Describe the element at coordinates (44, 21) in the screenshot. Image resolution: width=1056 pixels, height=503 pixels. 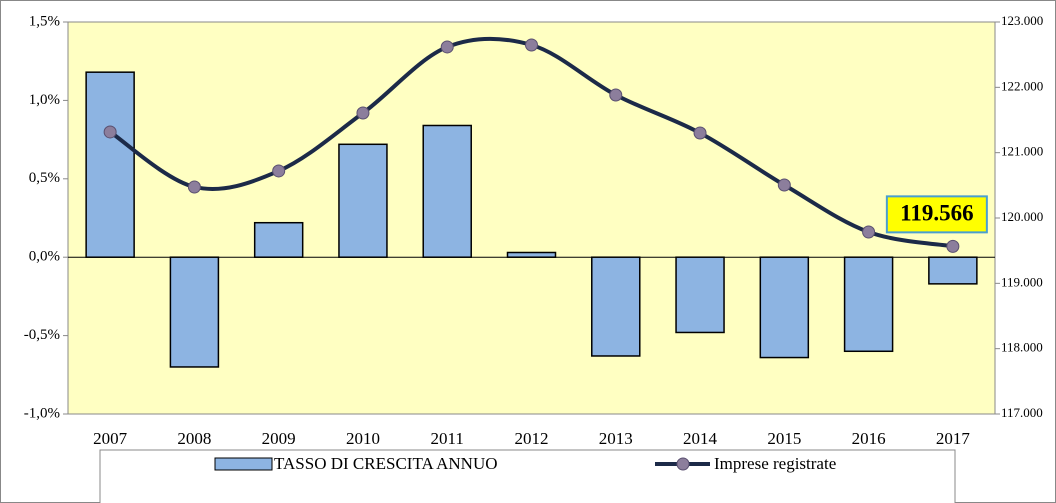
I see `y-tick-label: 1,5%` at that location.